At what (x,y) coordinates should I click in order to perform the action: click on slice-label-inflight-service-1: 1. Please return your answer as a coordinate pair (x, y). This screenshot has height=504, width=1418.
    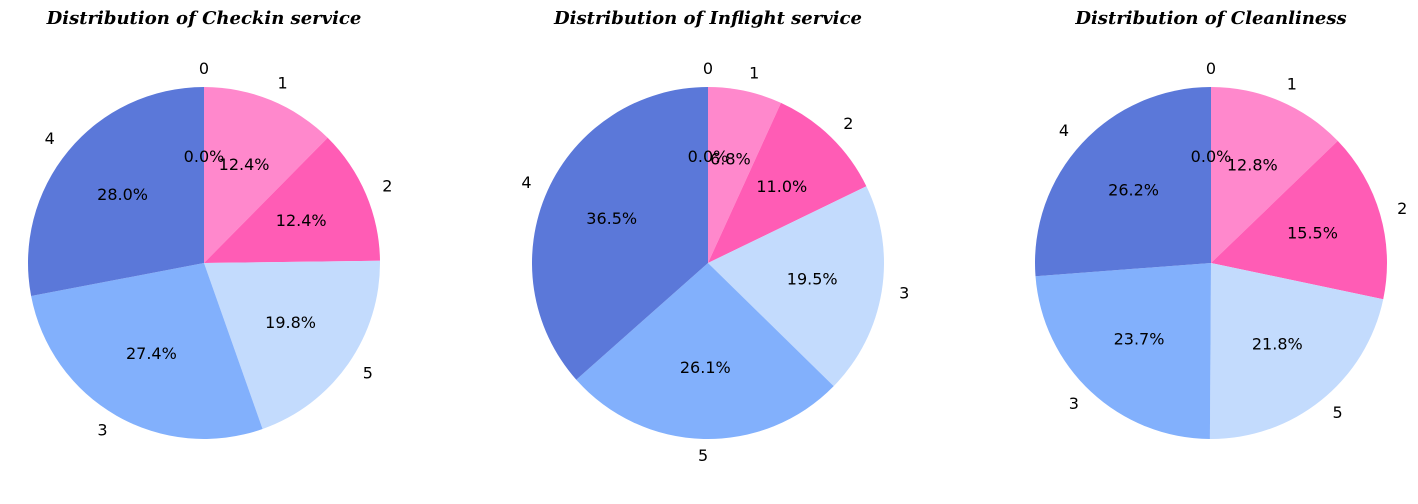
    Looking at the image, I should click on (754, 72).